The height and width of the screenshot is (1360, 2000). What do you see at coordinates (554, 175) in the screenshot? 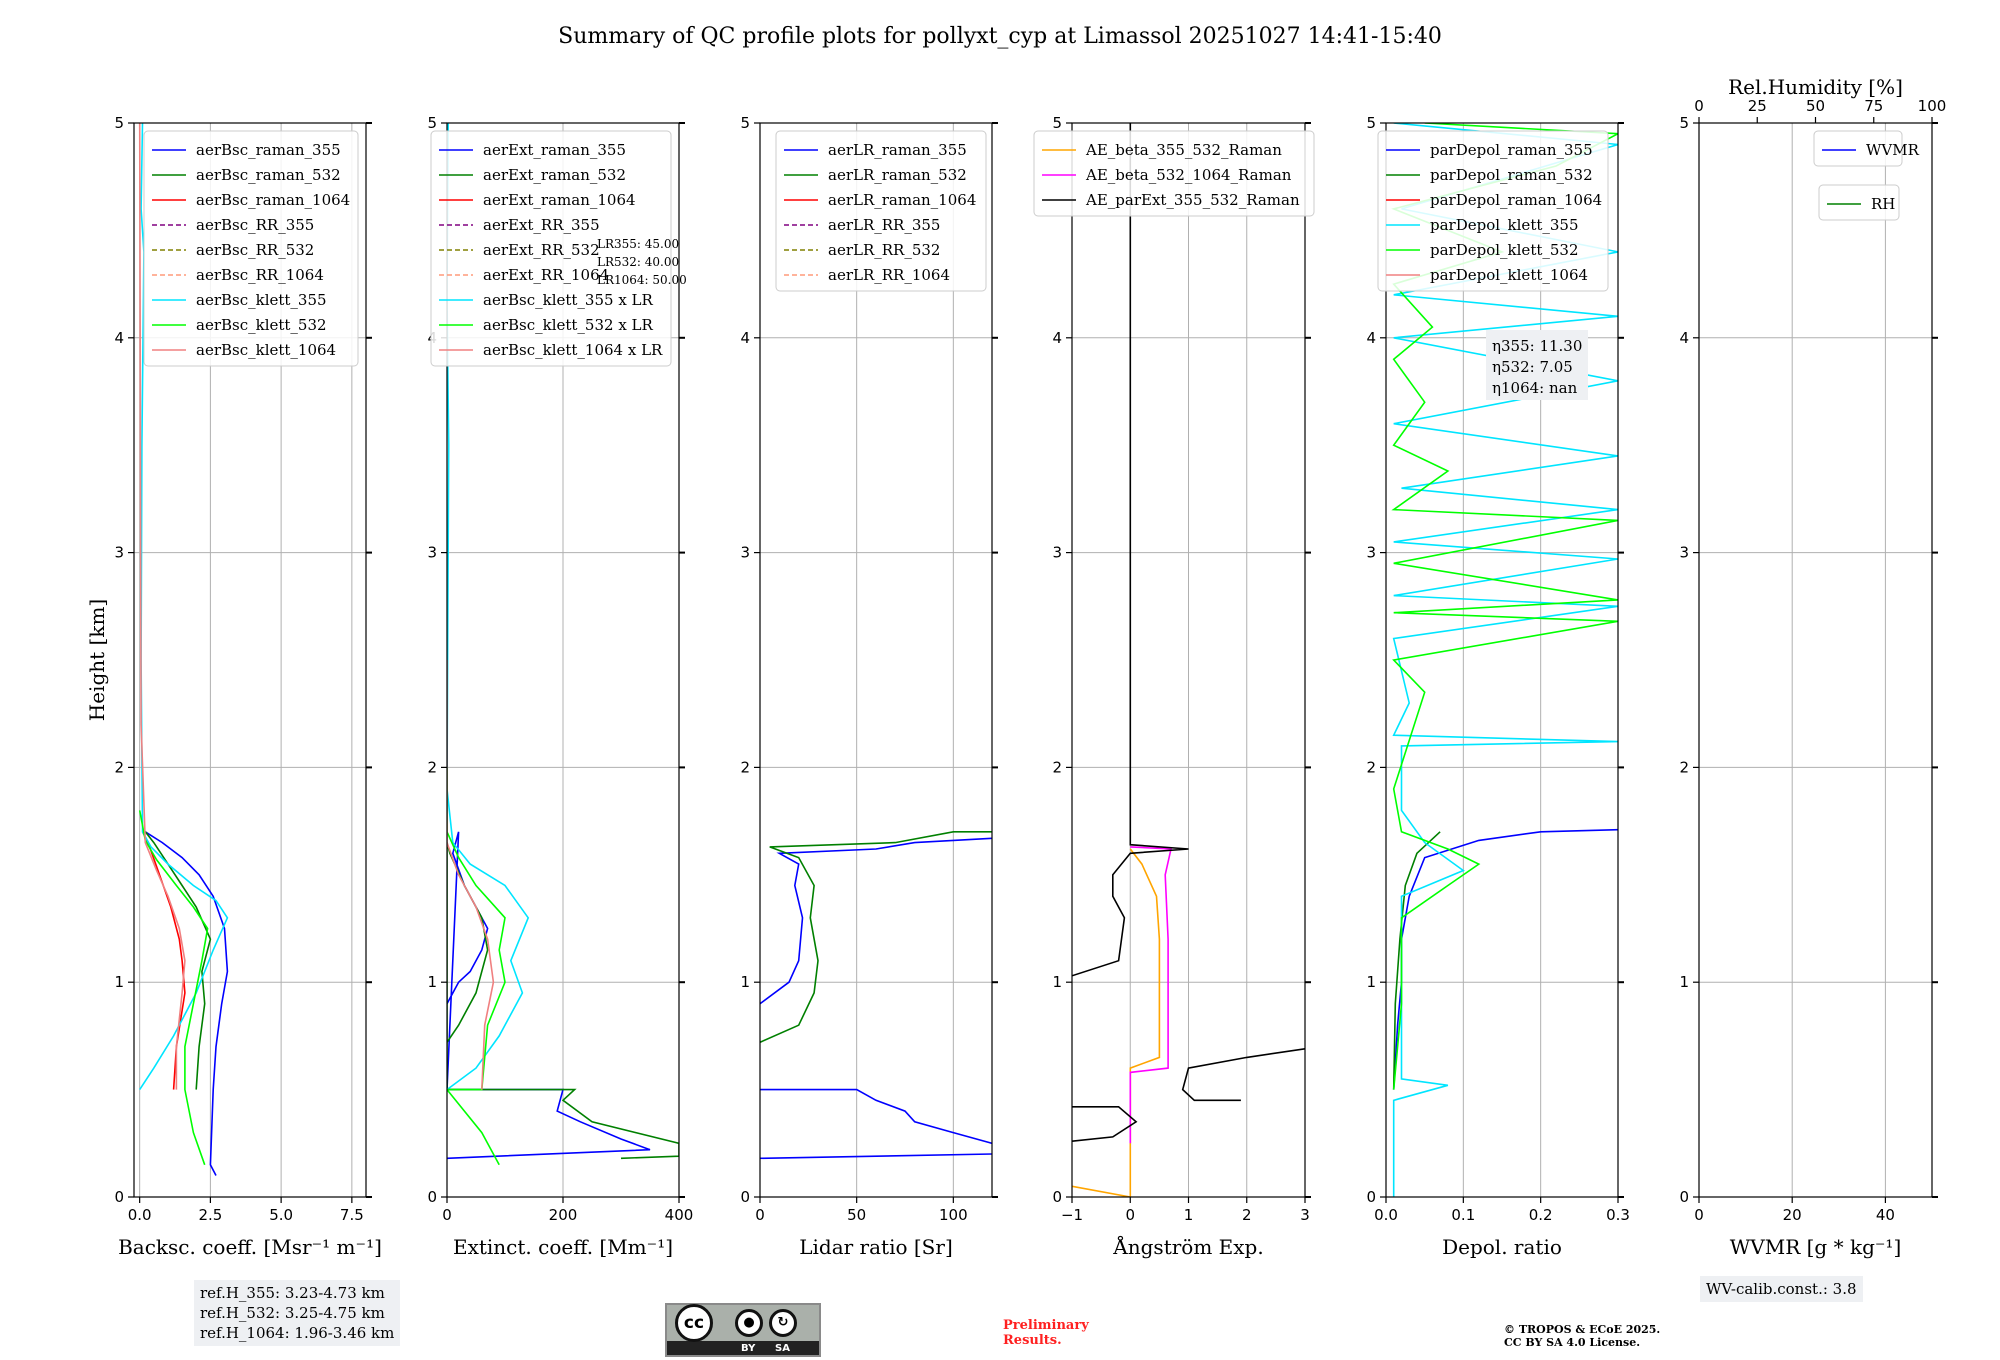
I see `legend-entry: aerExt_raman_532` at bounding box center [554, 175].